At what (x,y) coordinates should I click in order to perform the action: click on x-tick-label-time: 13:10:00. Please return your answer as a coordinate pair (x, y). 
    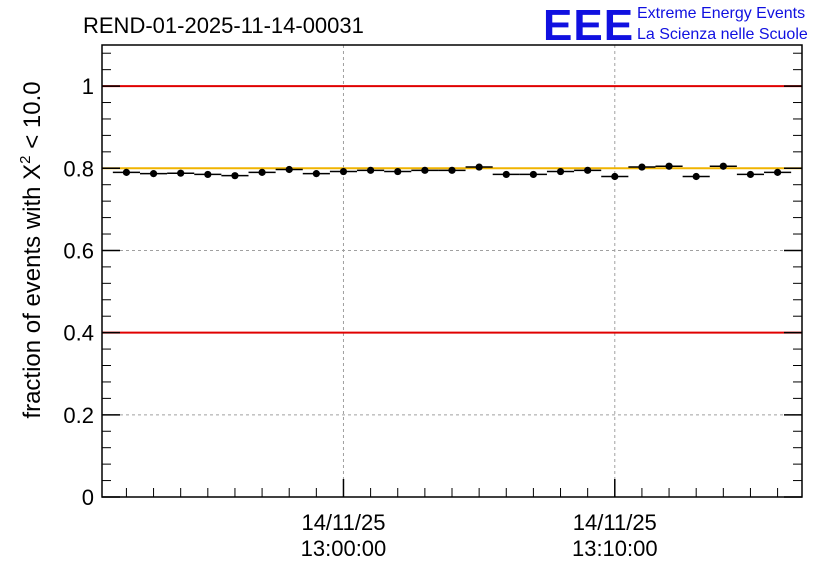
    Looking at the image, I should click on (615, 548).